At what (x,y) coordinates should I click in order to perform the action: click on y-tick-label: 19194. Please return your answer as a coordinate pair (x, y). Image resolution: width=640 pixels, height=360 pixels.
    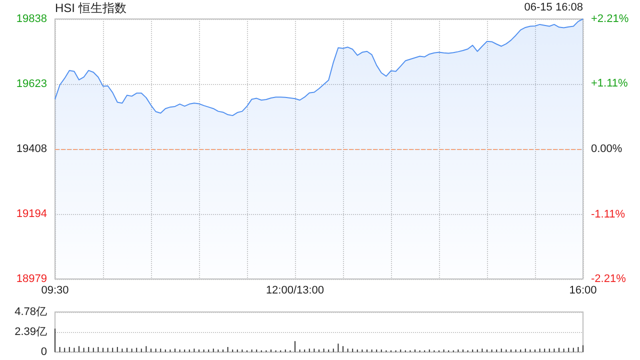
    Looking at the image, I should click on (31, 214).